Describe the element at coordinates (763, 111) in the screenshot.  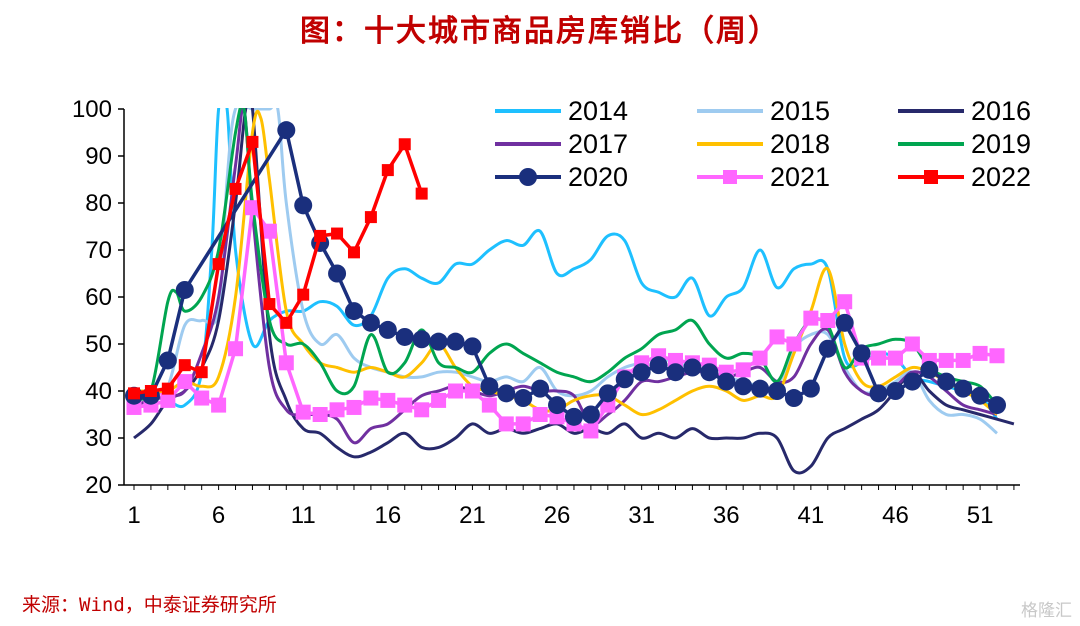
I see `legend-item-2015: 2015` at that location.